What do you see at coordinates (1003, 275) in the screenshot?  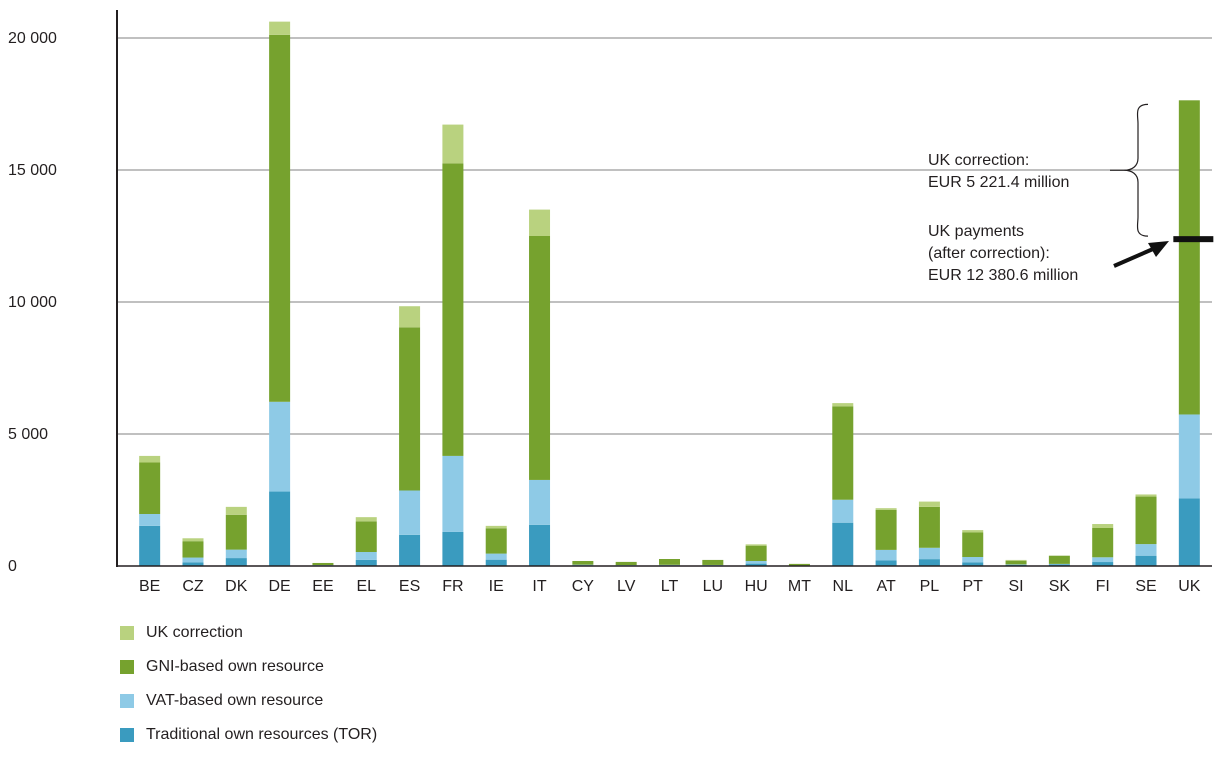 I see `uk-payments-line-3: EUR 12 380.6 million` at bounding box center [1003, 275].